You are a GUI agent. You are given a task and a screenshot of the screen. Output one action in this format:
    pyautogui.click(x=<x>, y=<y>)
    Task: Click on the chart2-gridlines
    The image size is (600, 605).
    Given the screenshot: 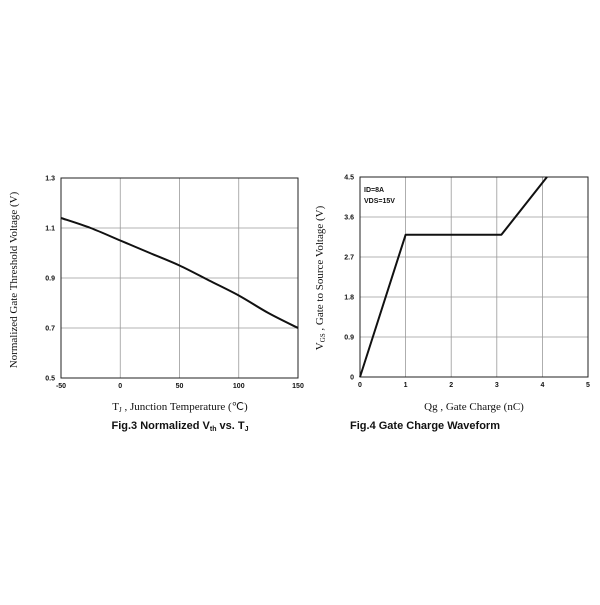 What is the action you would take?
    pyautogui.click(x=474, y=277)
    